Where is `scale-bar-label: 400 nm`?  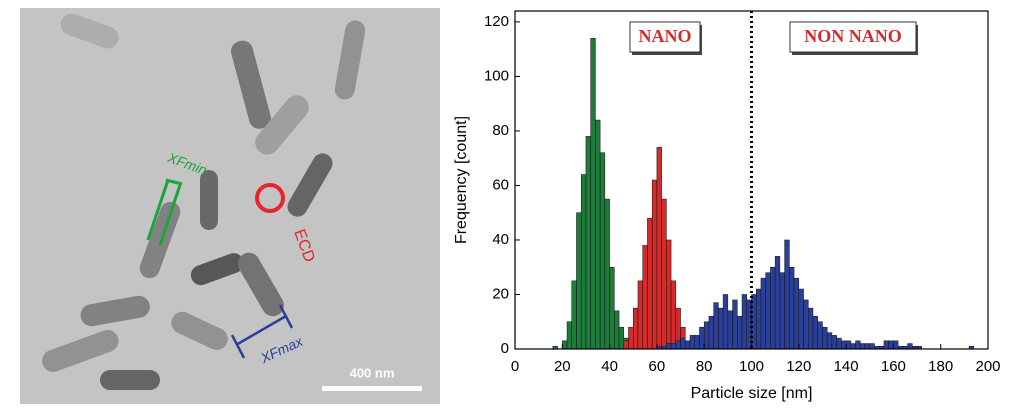 scale-bar-label: 400 nm is located at coordinates (372, 372).